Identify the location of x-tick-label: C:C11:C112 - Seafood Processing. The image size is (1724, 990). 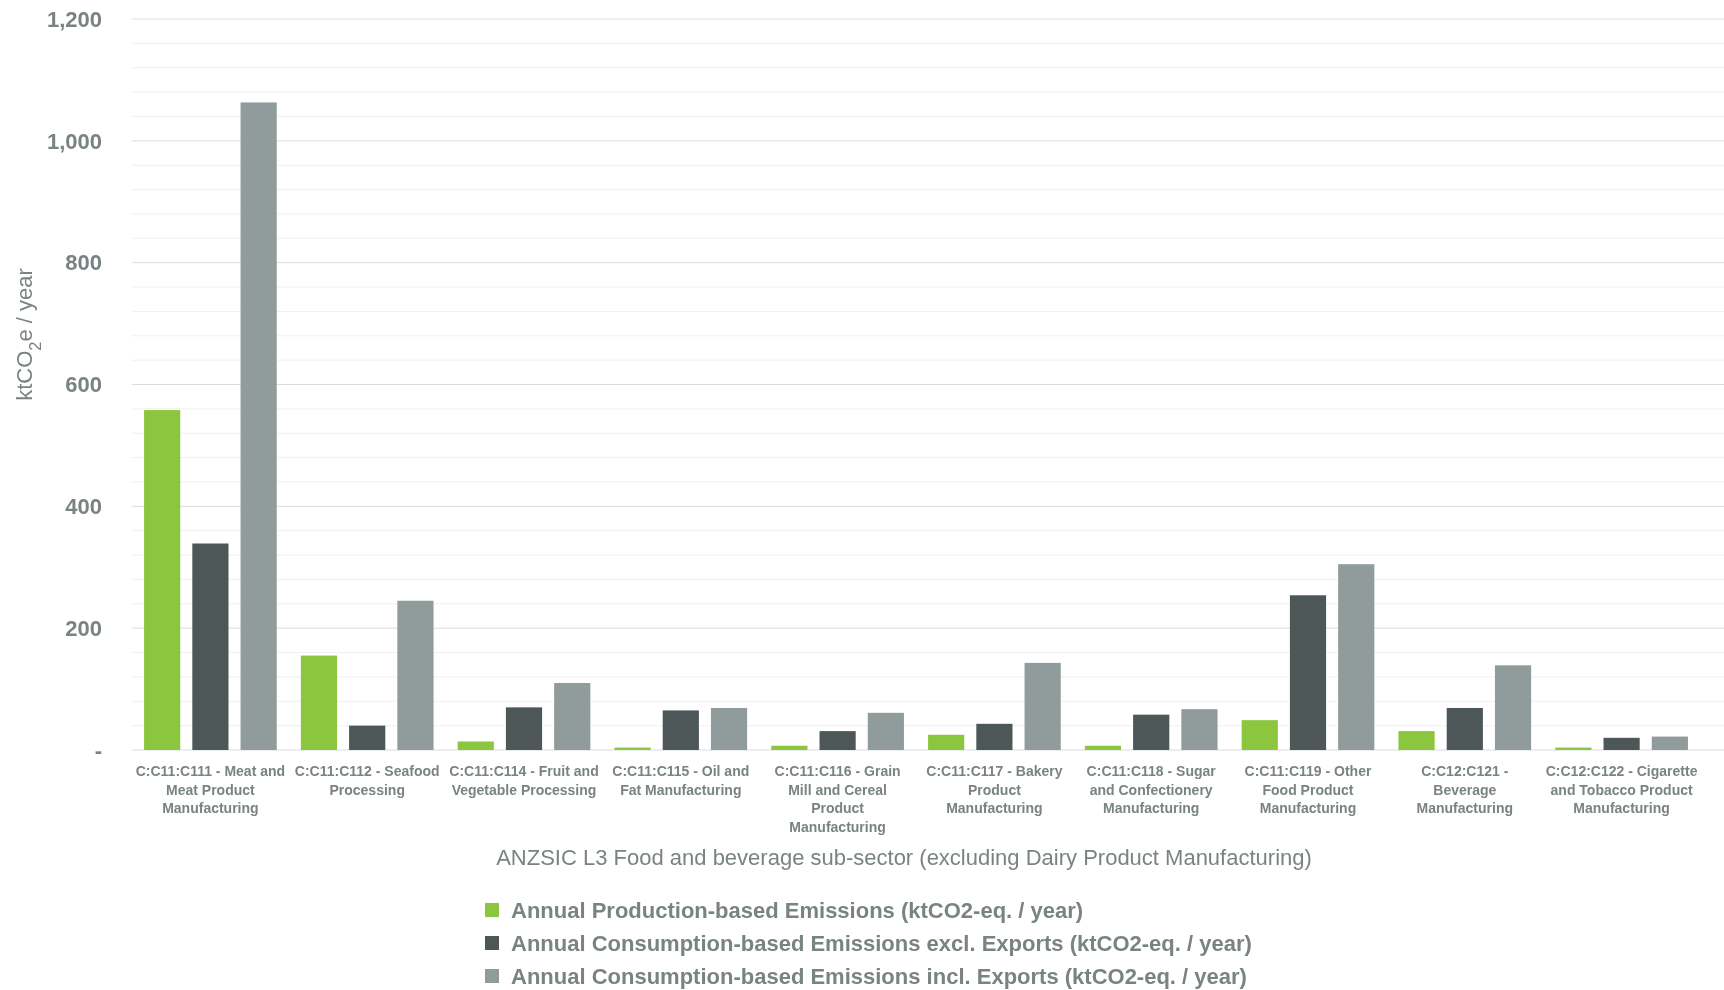
(367, 780).